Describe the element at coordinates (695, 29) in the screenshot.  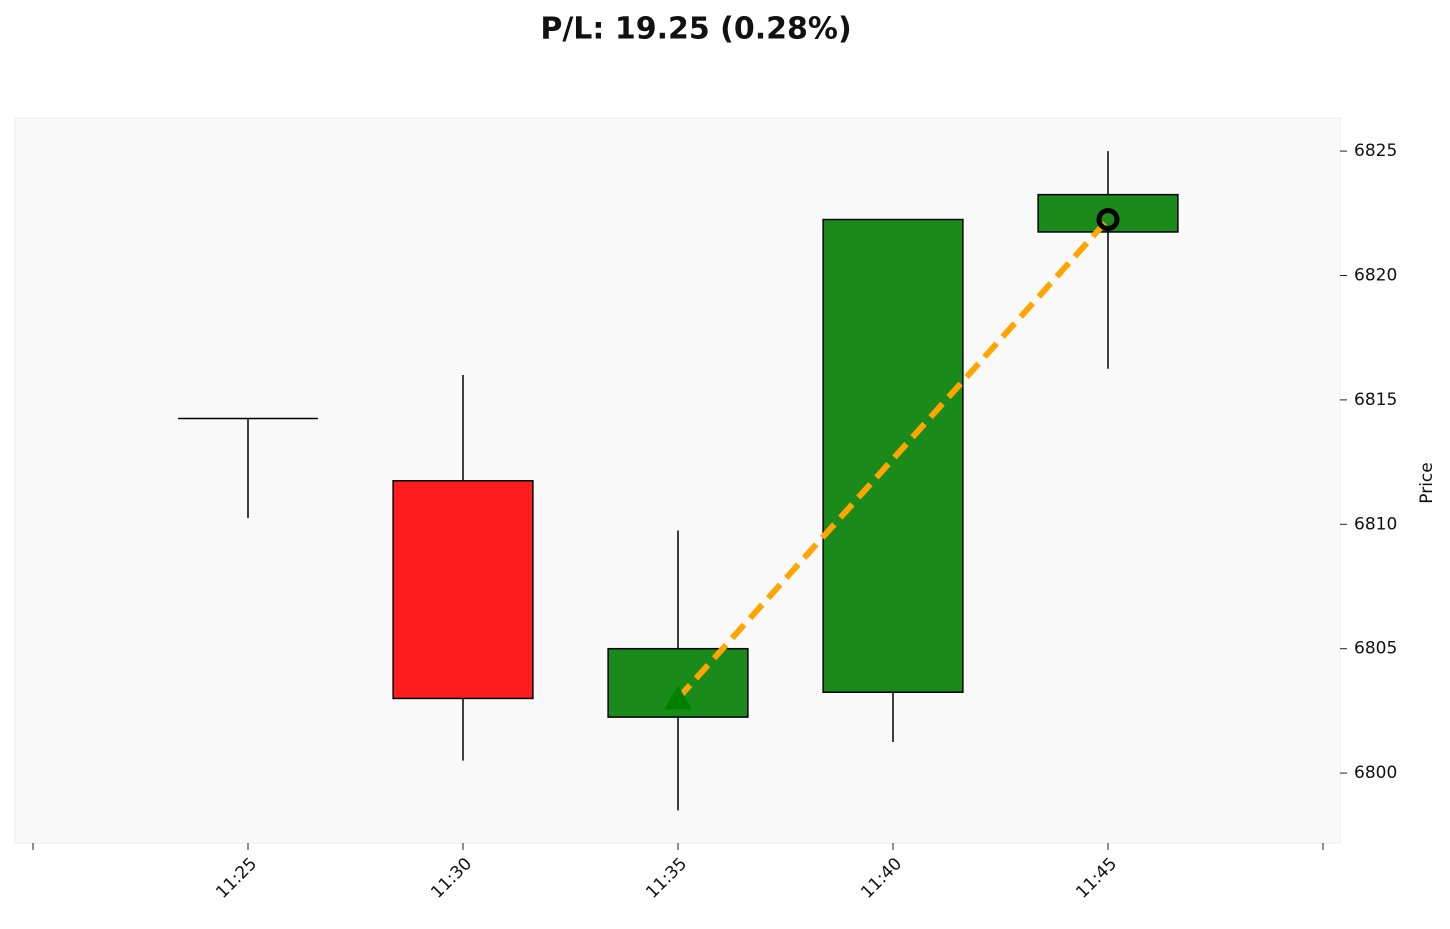
I see `chart-title: P/L: 19.25 (0.28%)` at that location.